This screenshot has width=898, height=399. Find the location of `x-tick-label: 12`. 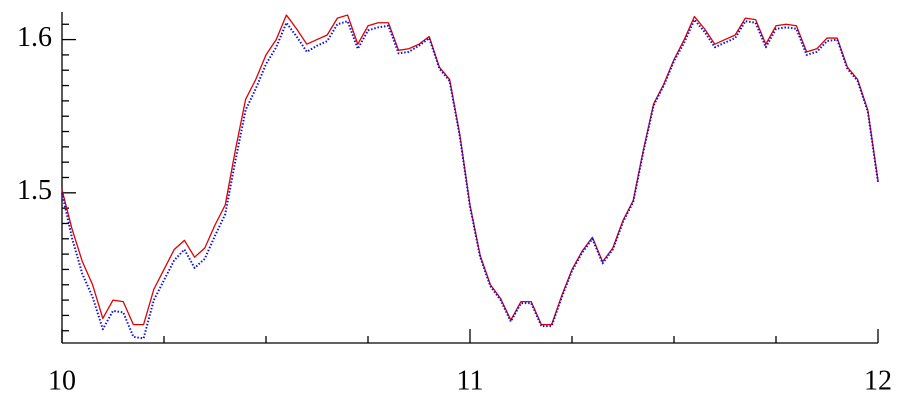

x-tick-label: 12 is located at coordinates (878, 380).